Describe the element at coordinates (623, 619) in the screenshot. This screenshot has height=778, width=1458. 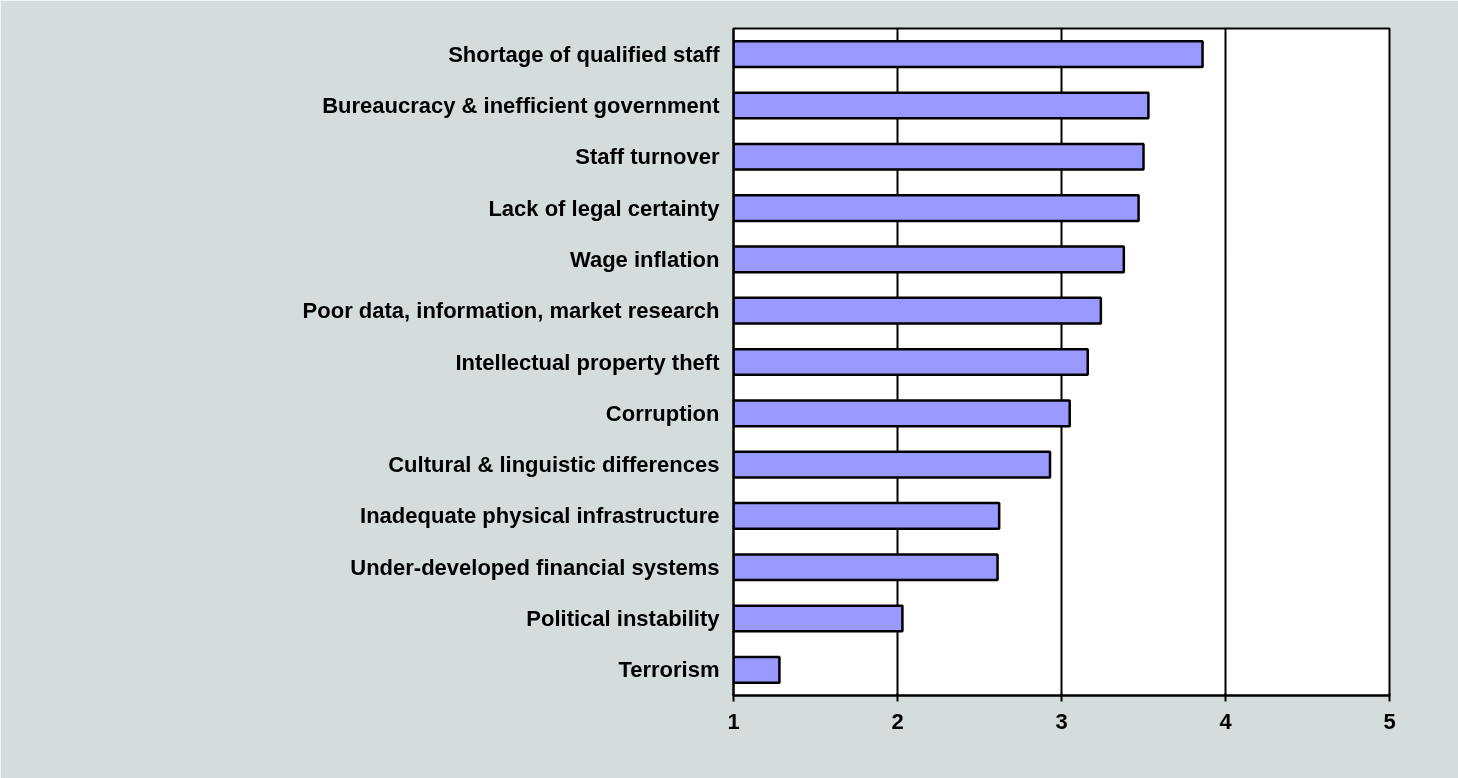
I see `y-tick-label: Political instability` at that location.